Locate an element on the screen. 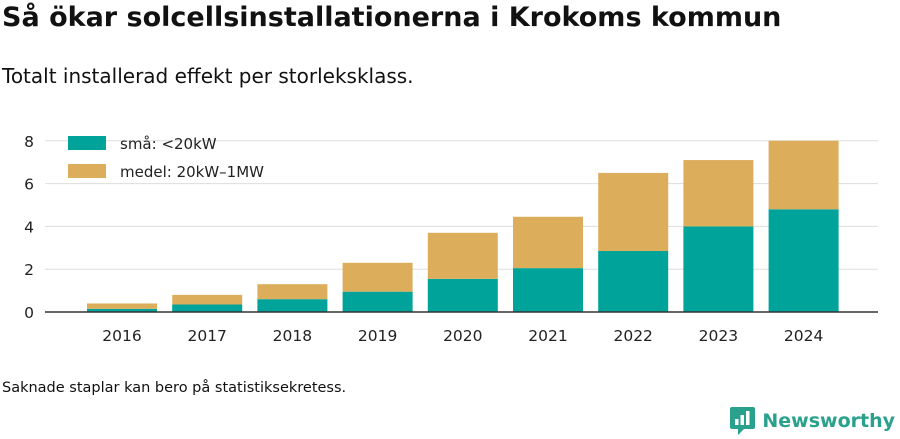 The height and width of the screenshot is (439, 900). legend-swatch-medium is located at coordinates (87, 171).